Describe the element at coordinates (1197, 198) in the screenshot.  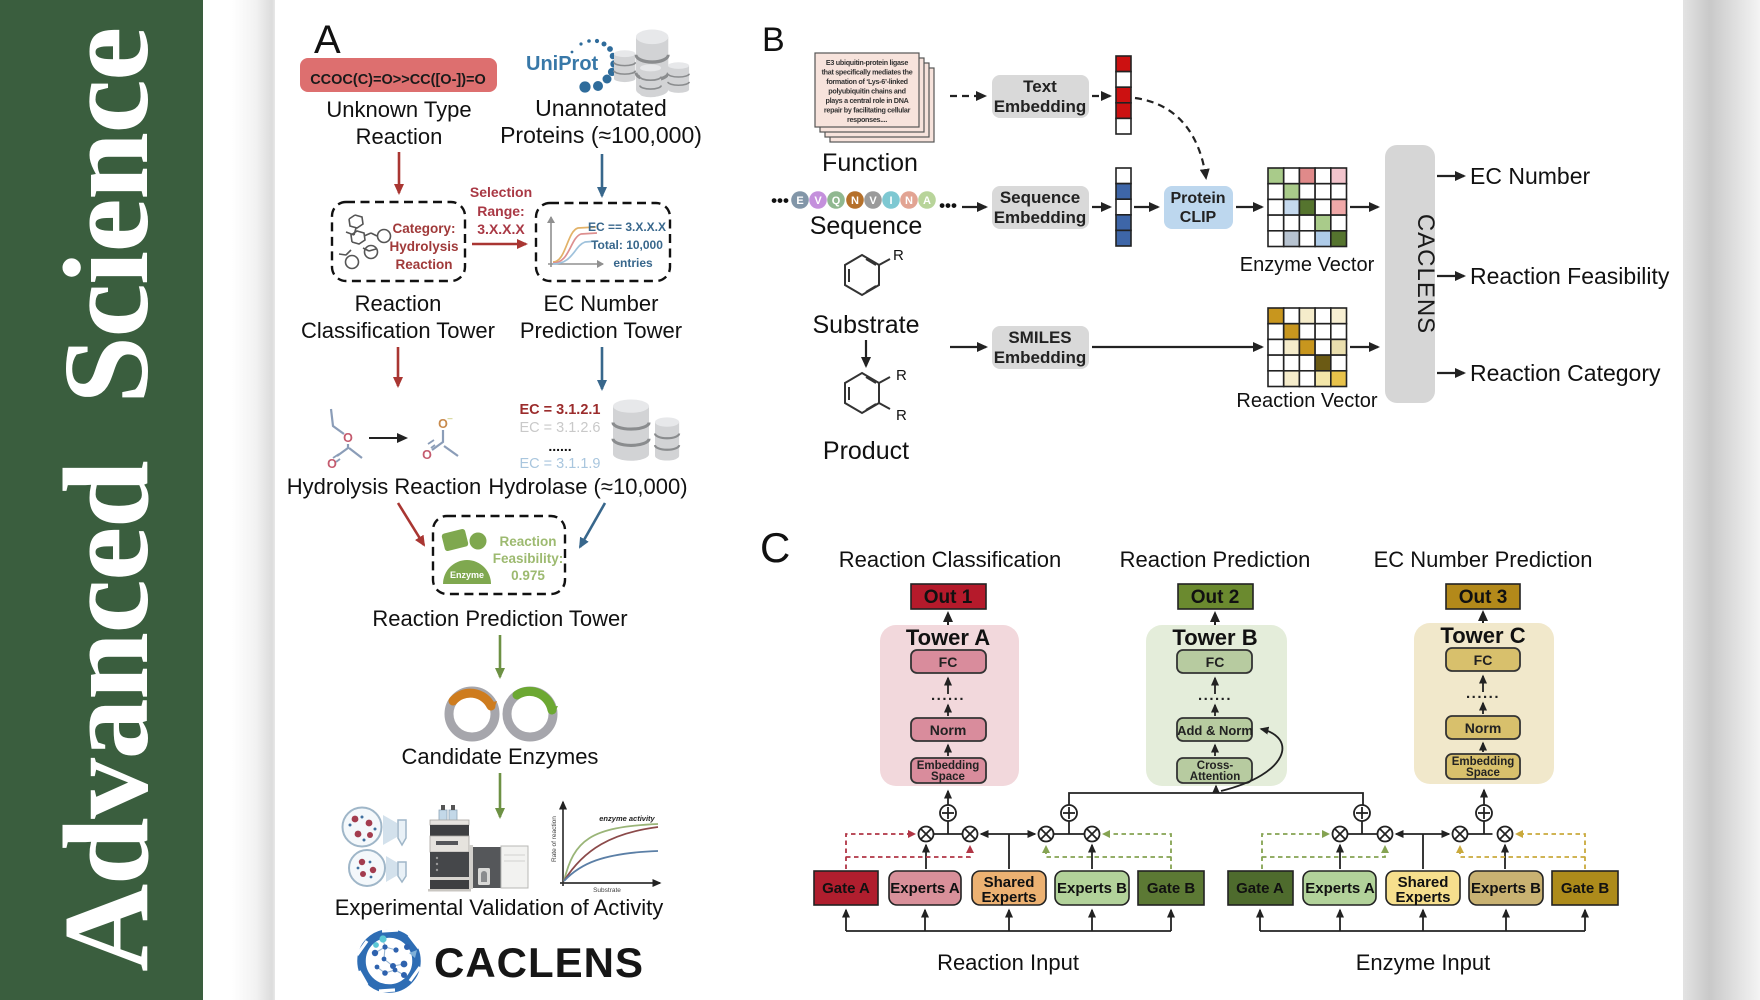
I see `svg-text: Protein` at that location.